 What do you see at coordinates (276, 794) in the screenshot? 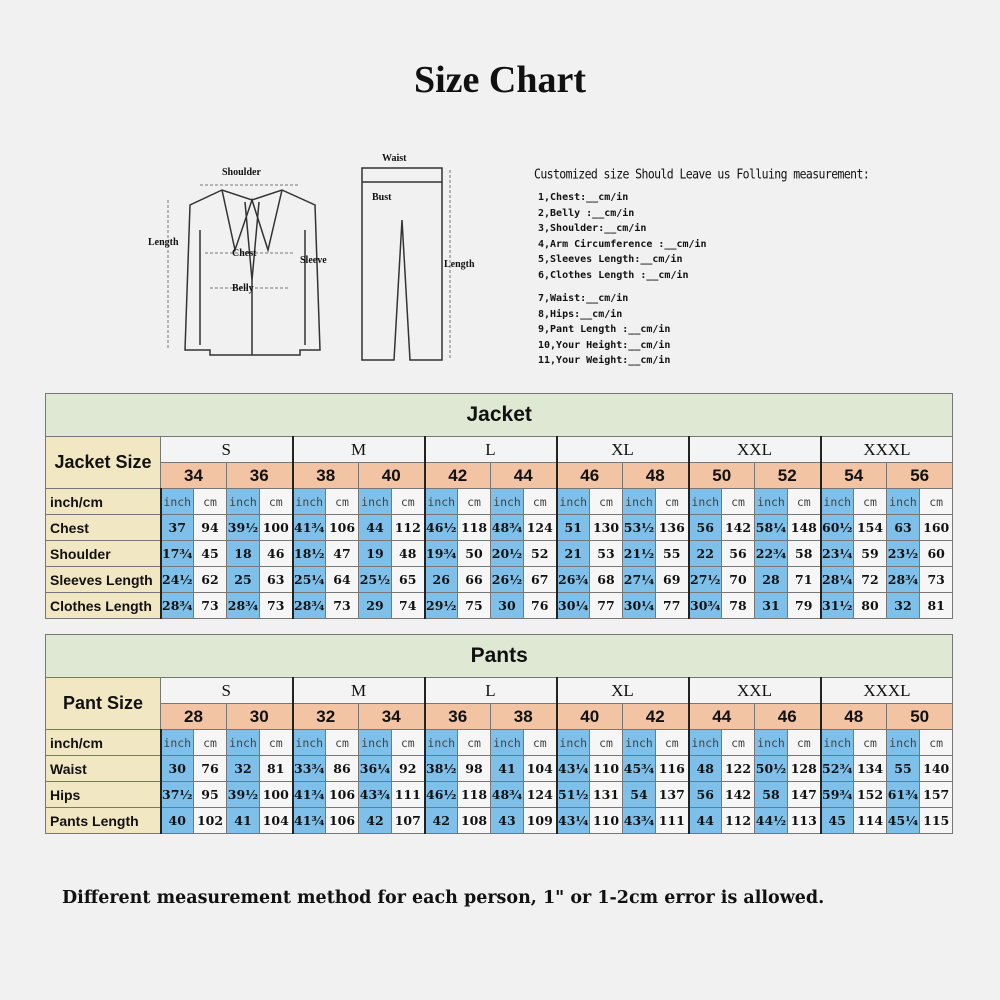
I see `value-cm: 100` at bounding box center [276, 794].